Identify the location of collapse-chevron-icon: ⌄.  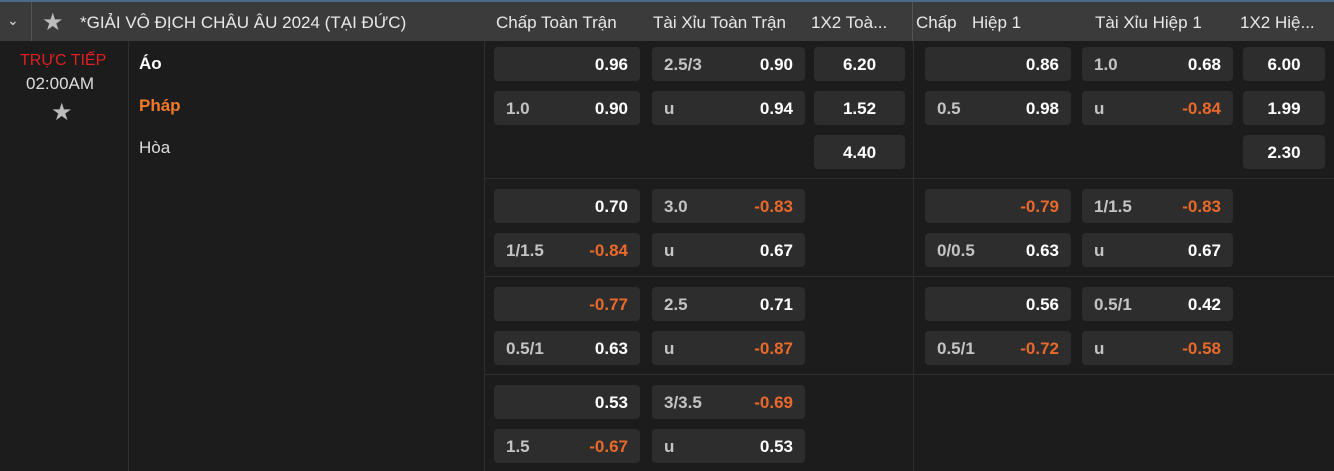
(13, 20).